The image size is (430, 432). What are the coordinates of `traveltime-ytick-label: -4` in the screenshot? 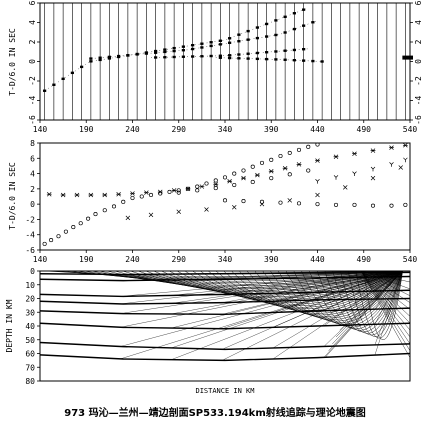 It's located at (30, 235).